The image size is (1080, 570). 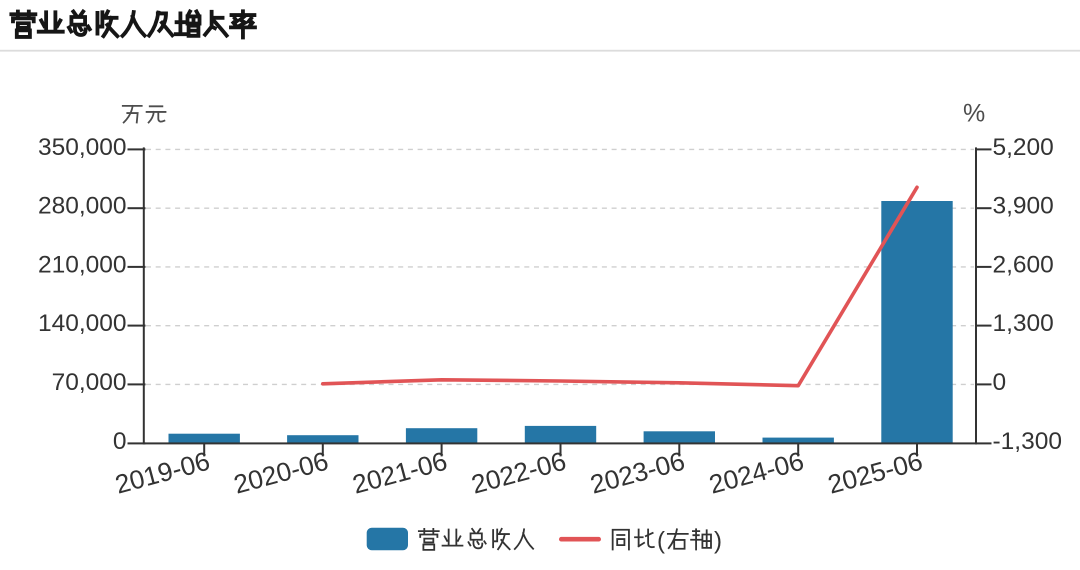 I want to click on svg-text: 280,000, so click(x=82, y=206).